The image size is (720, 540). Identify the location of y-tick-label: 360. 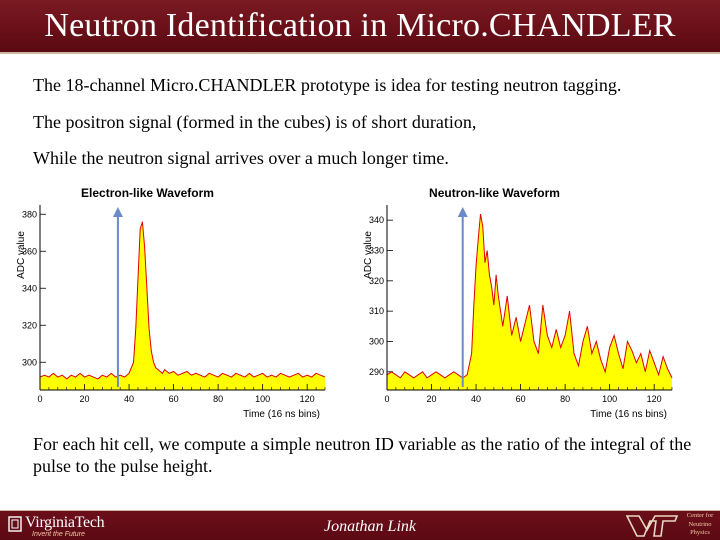
(29, 251).